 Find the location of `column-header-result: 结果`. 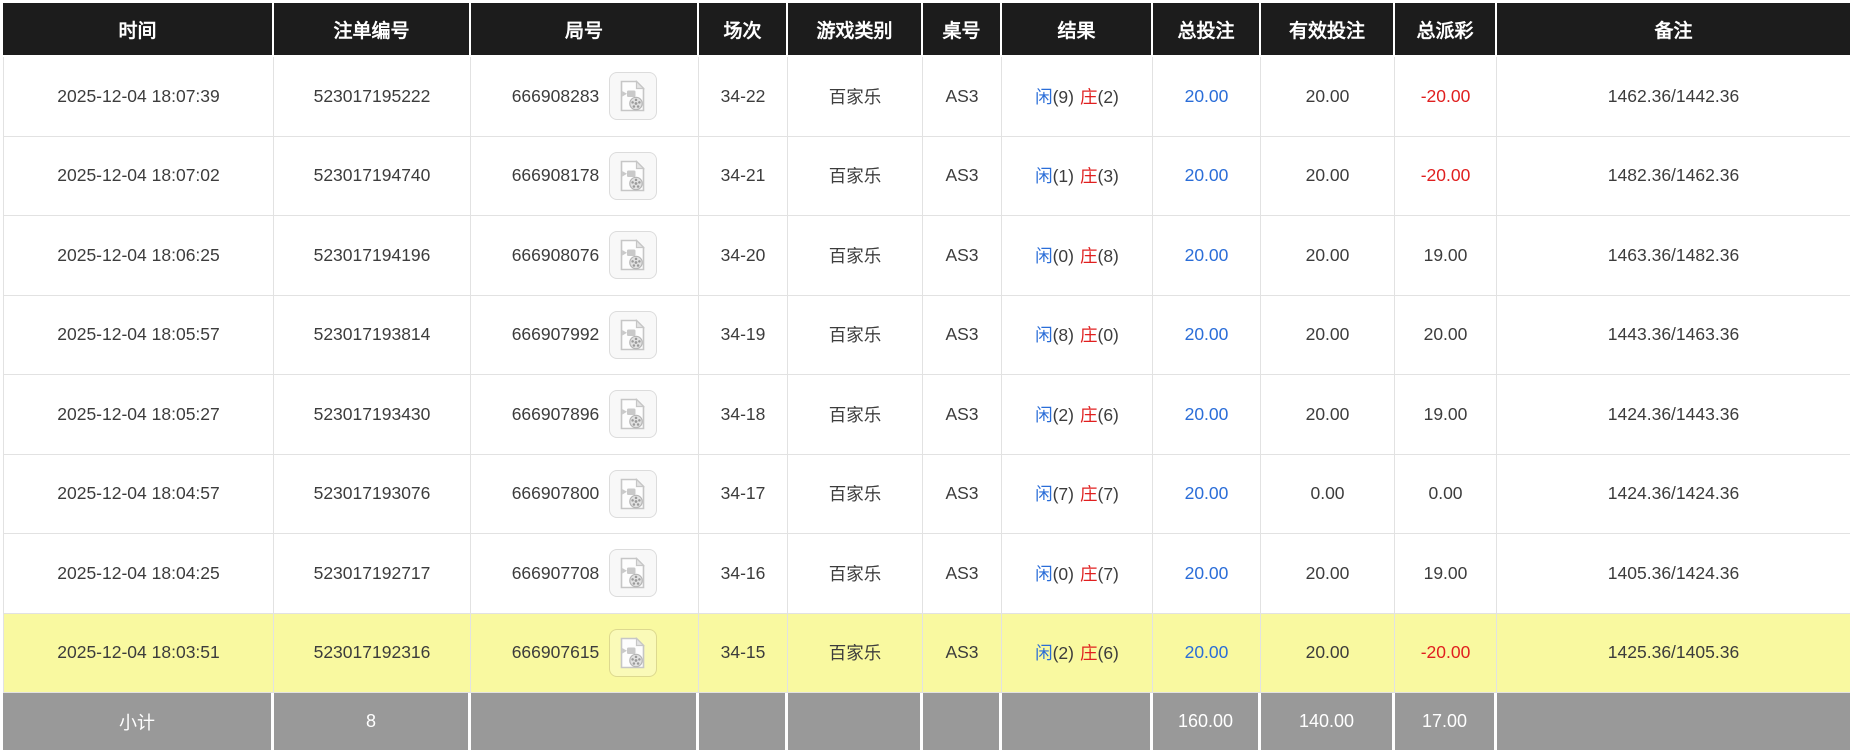

column-header-result: 结果 is located at coordinates (1077, 30).